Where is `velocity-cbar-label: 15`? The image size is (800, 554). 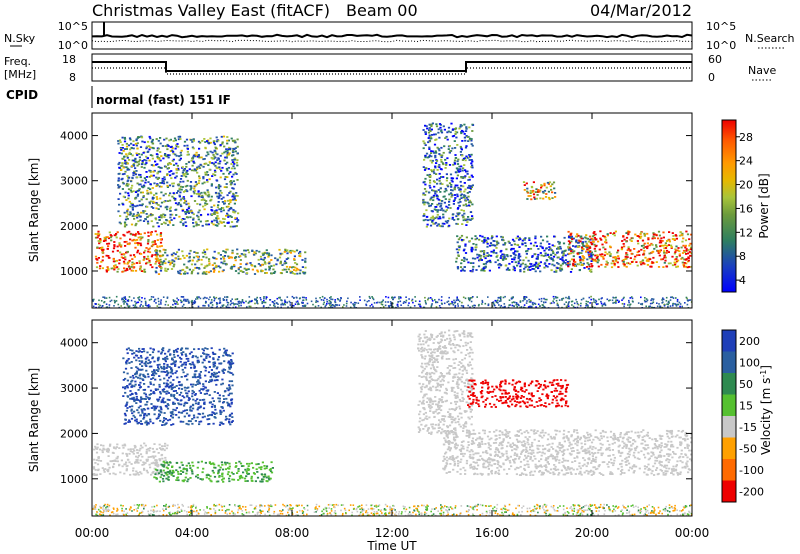
velocity-cbar-label: 15 is located at coordinates (746, 405).